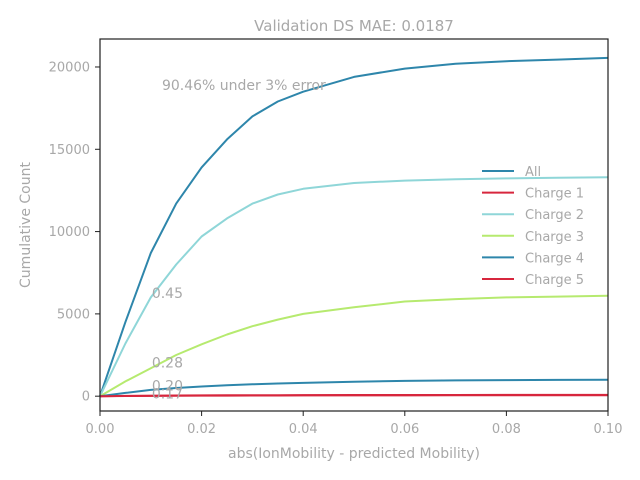 The height and width of the screenshot is (480, 640). I want to click on y-axis-ticks: 0 5000 10000 15000 20000, so click(74, 232).